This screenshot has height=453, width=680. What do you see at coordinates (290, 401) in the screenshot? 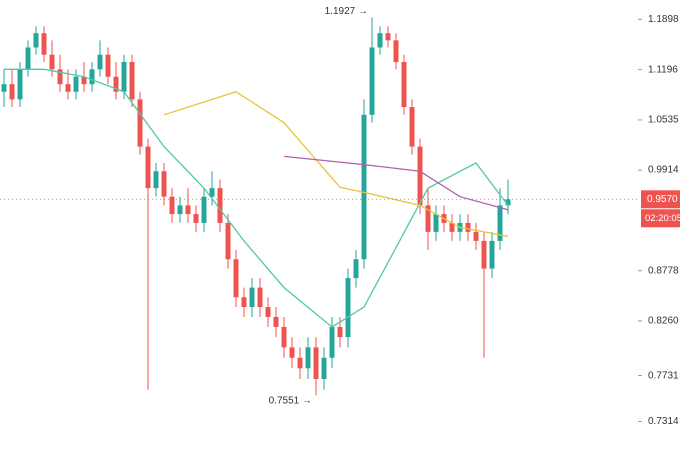
I see `price-annotation: 0.7551 →` at bounding box center [290, 401].